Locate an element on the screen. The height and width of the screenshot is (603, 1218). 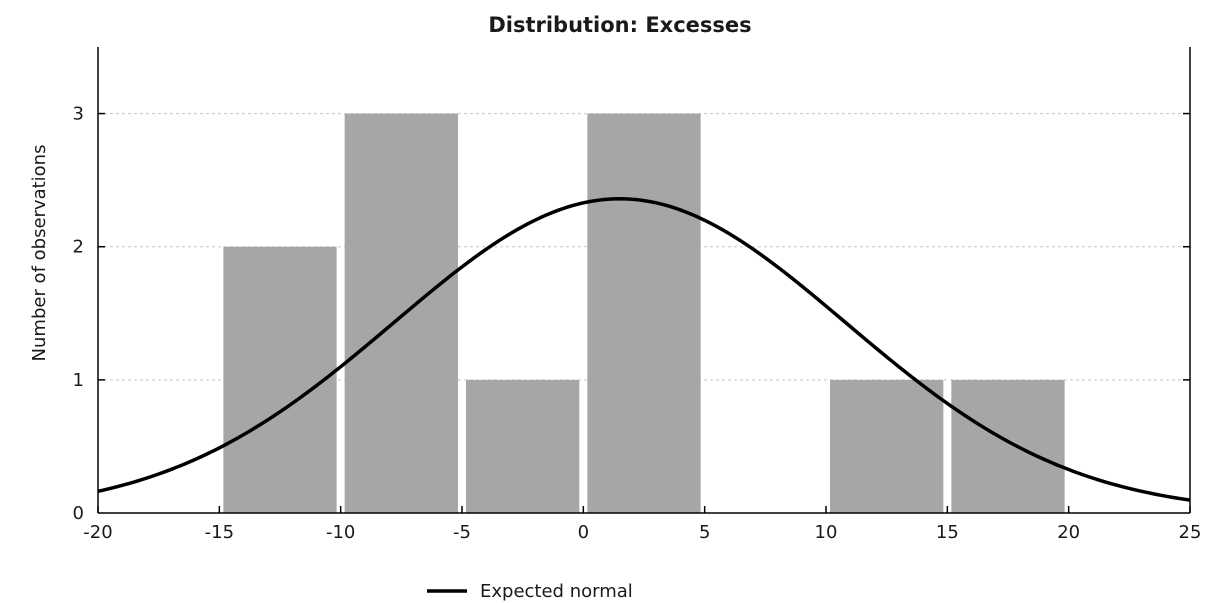
x-tick-label--15: -15 is located at coordinates (219, 532).